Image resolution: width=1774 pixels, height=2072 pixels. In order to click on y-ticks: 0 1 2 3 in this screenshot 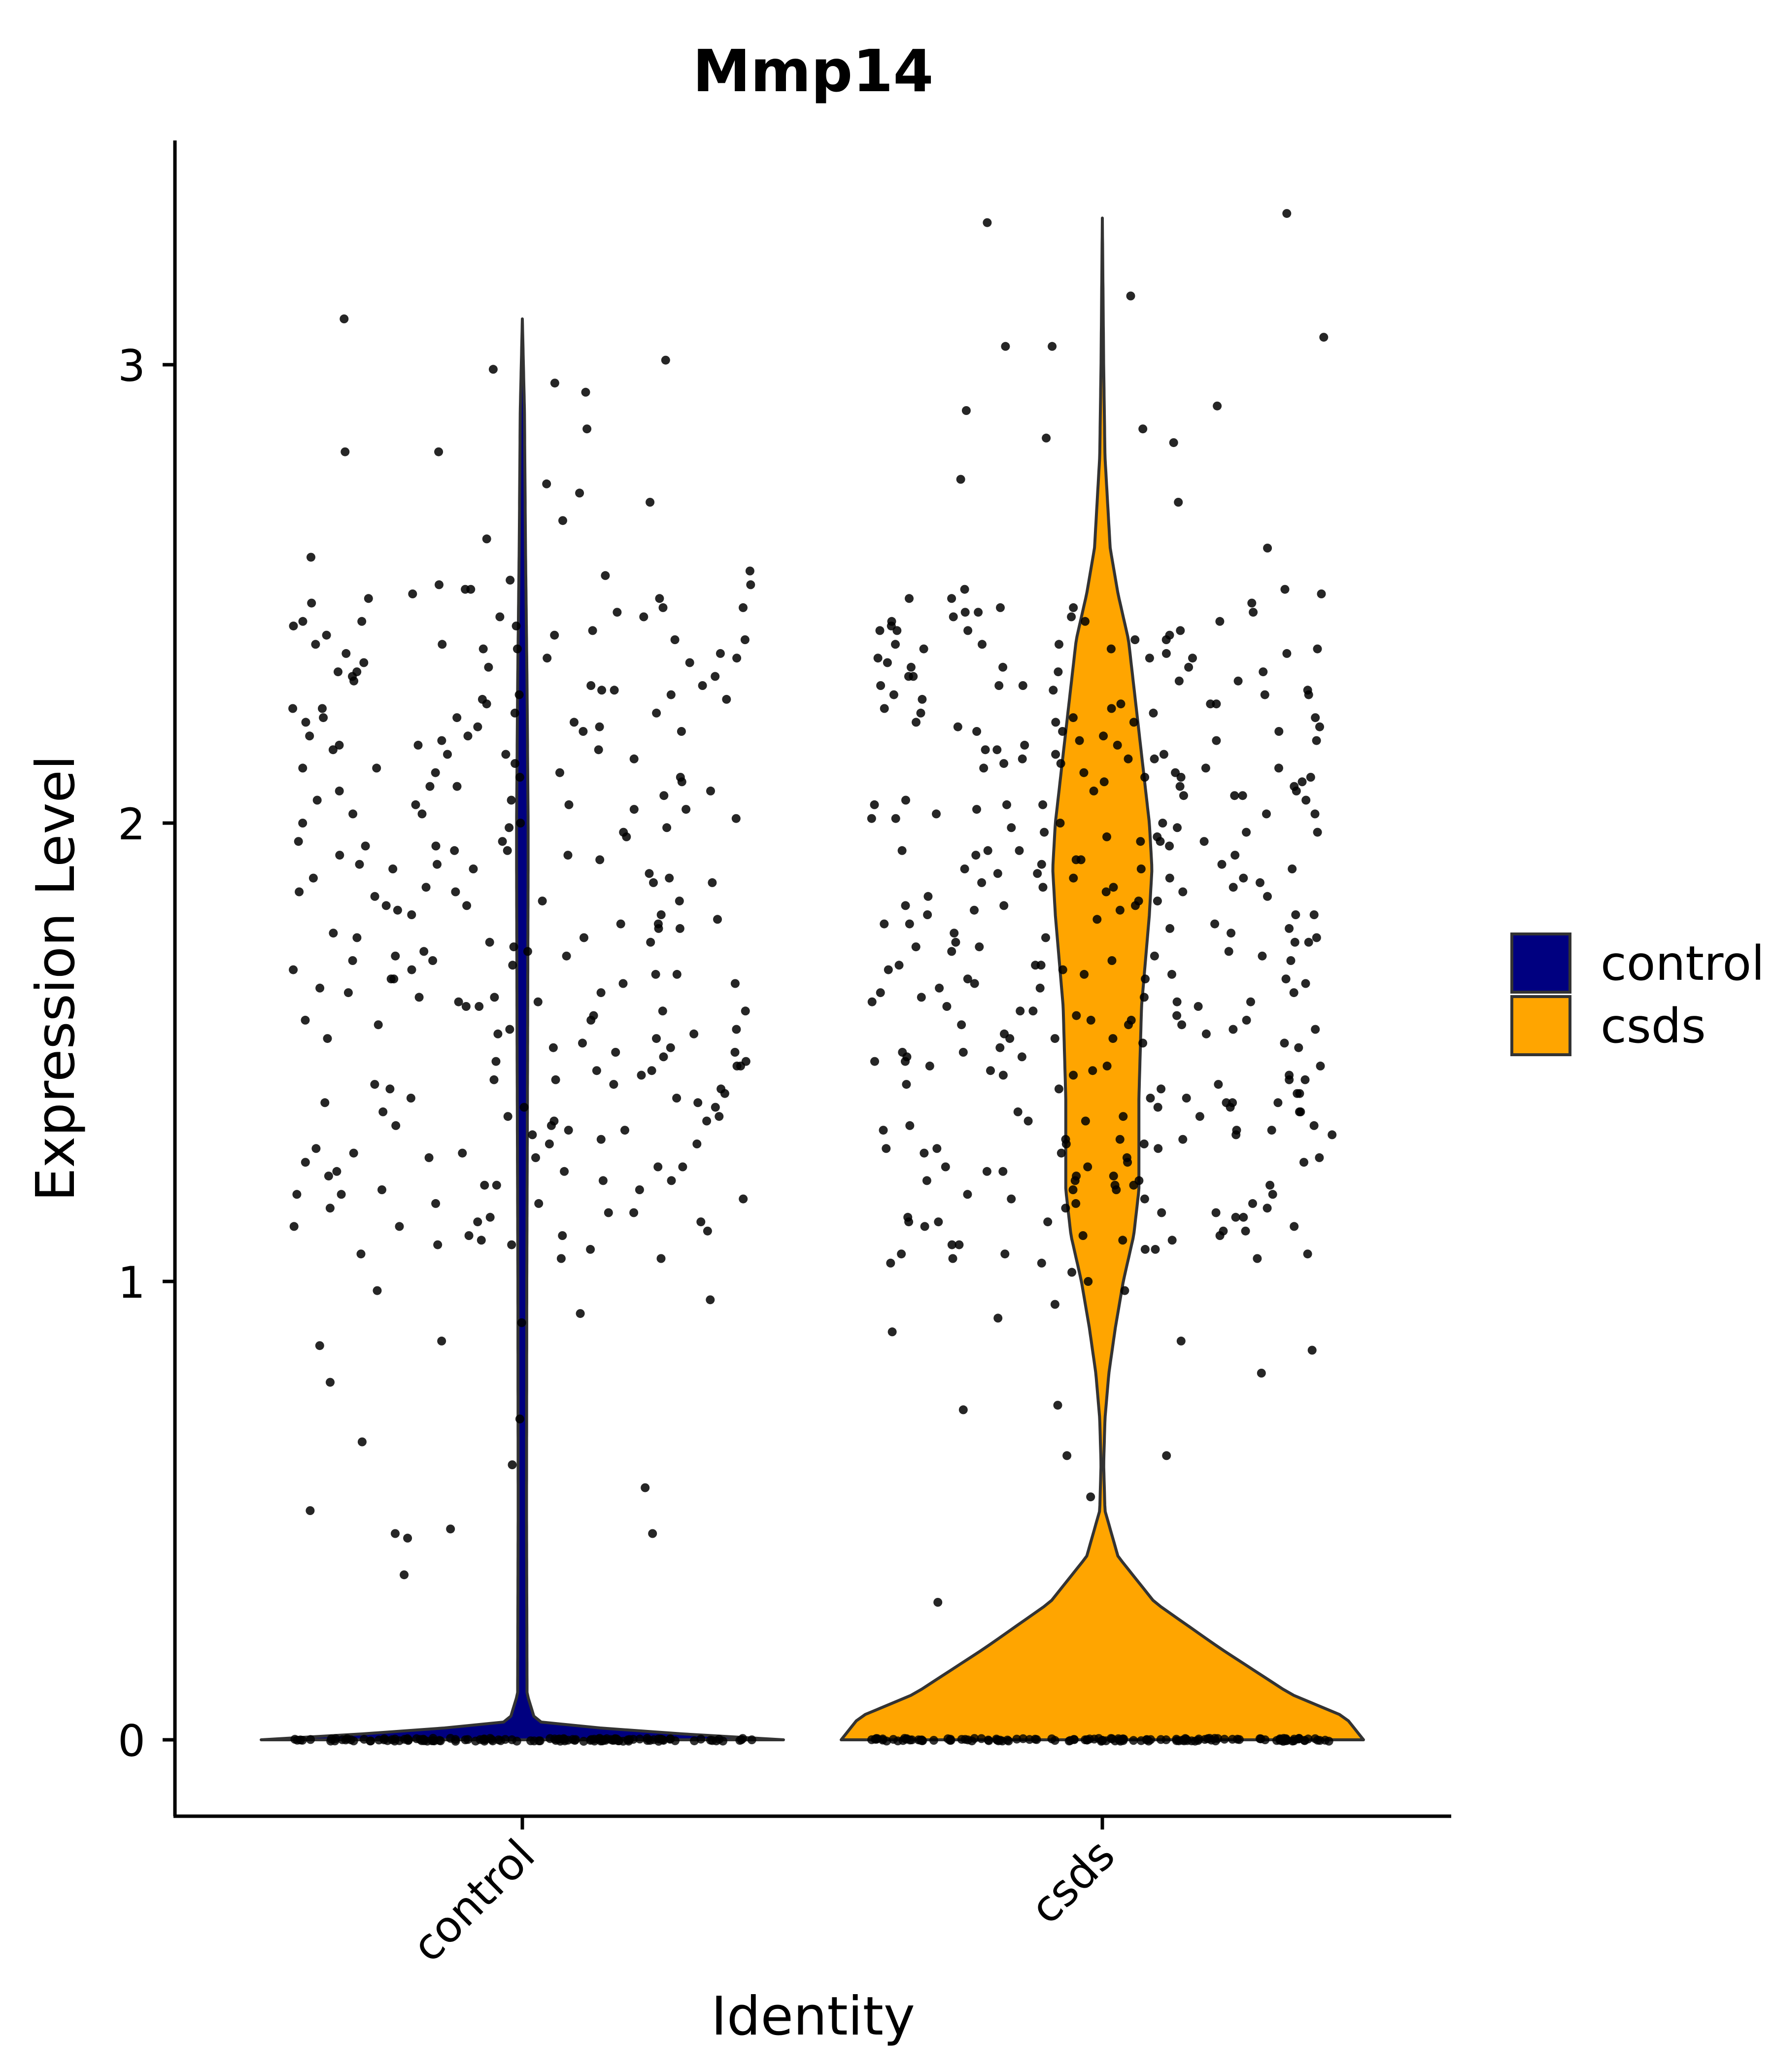, I will do `click(147, 1053)`.